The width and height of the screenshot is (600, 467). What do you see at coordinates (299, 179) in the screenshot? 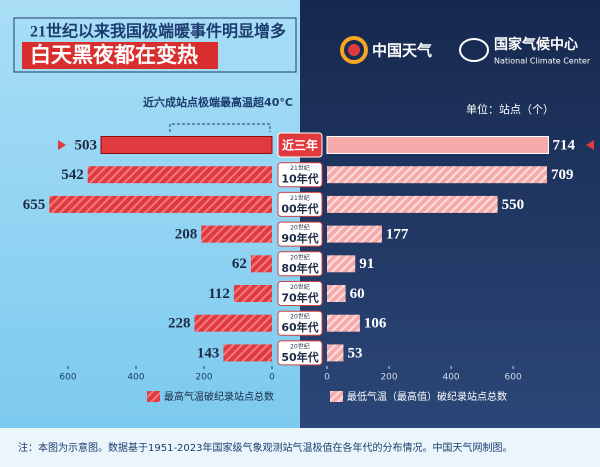
I see `category-label: 10年代` at bounding box center [299, 179].